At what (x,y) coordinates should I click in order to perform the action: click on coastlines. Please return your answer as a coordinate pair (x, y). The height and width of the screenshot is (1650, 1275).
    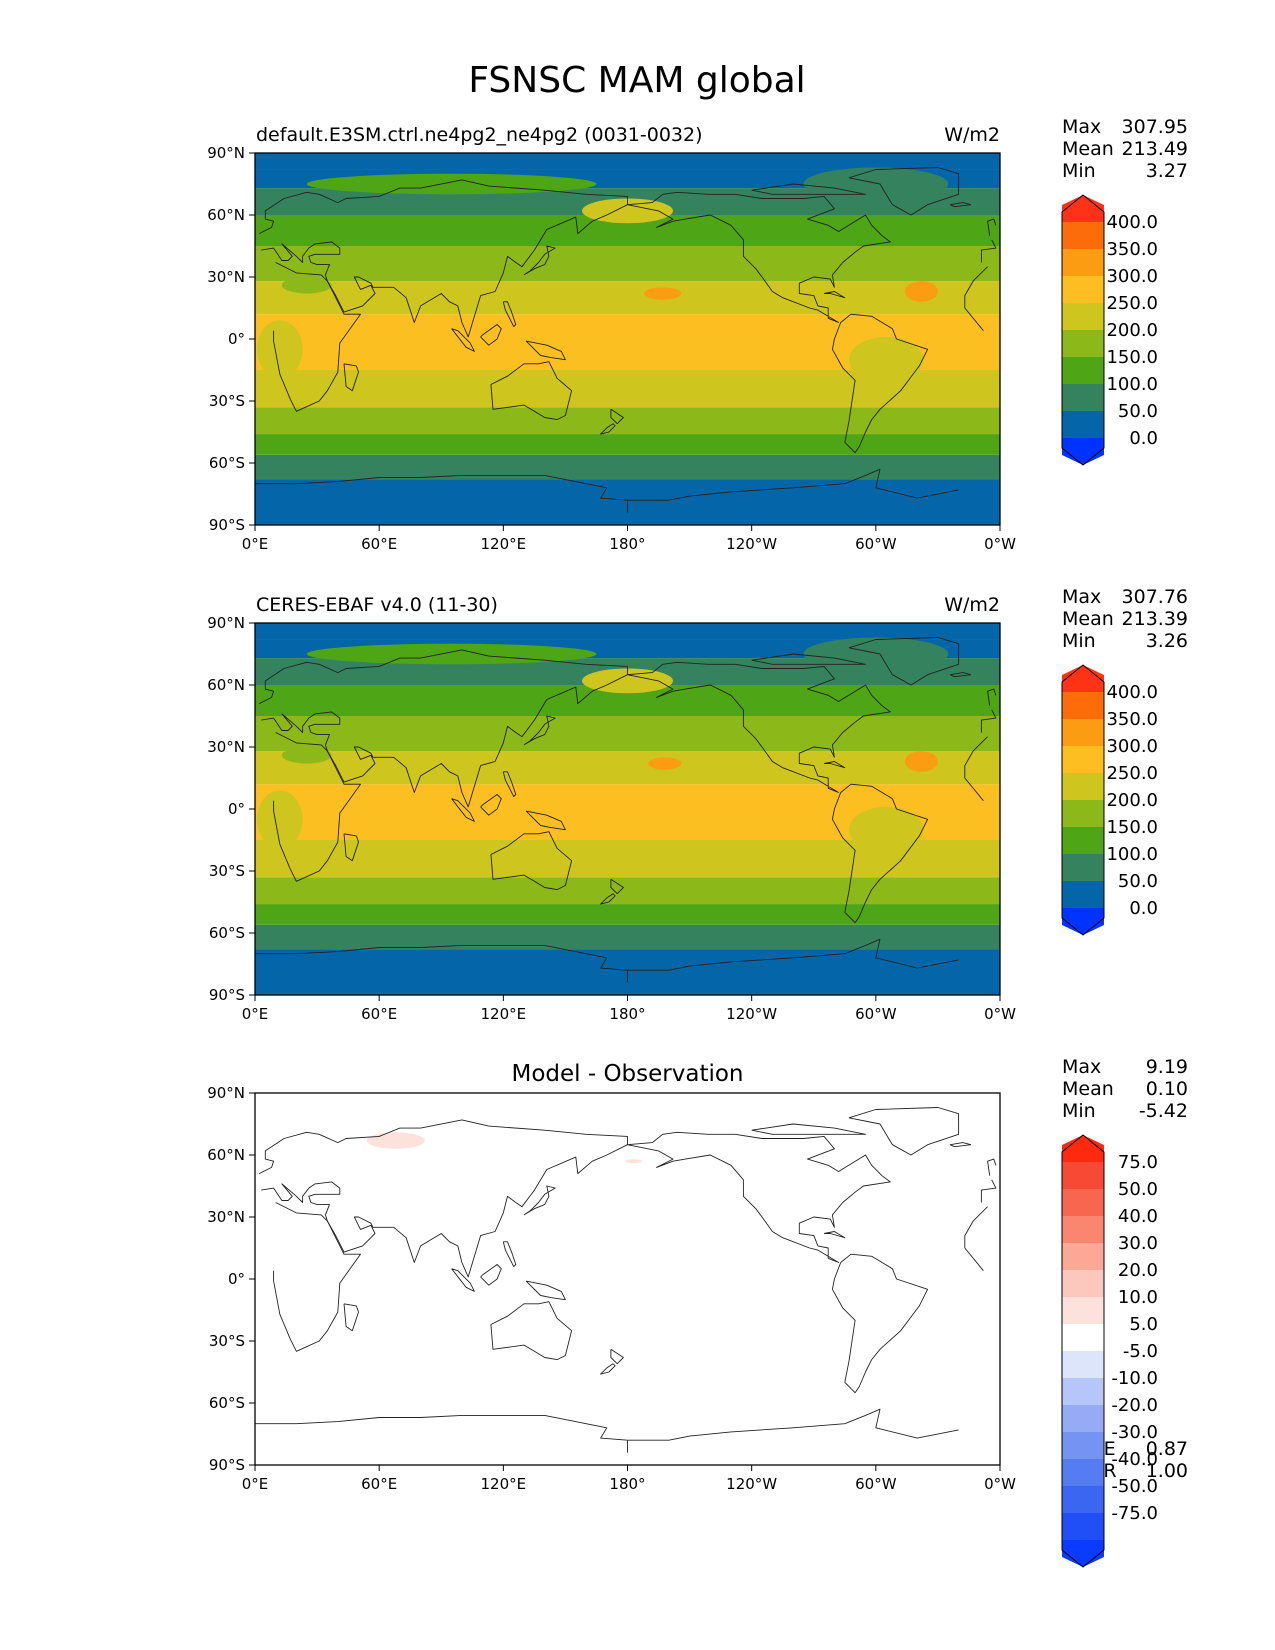
    Looking at the image, I should click on (626, 1280).